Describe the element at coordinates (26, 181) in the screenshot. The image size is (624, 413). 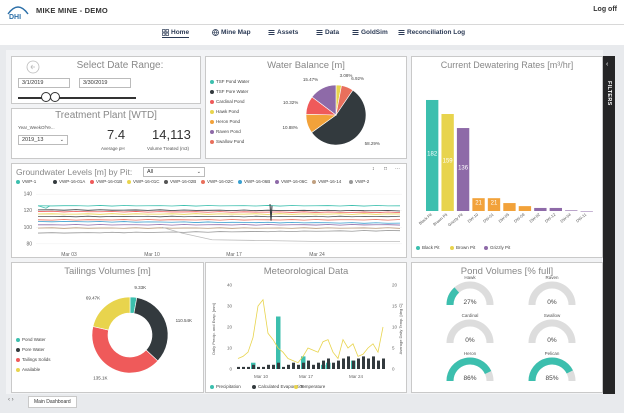
I see `legend-item: VWP-1` at that location.